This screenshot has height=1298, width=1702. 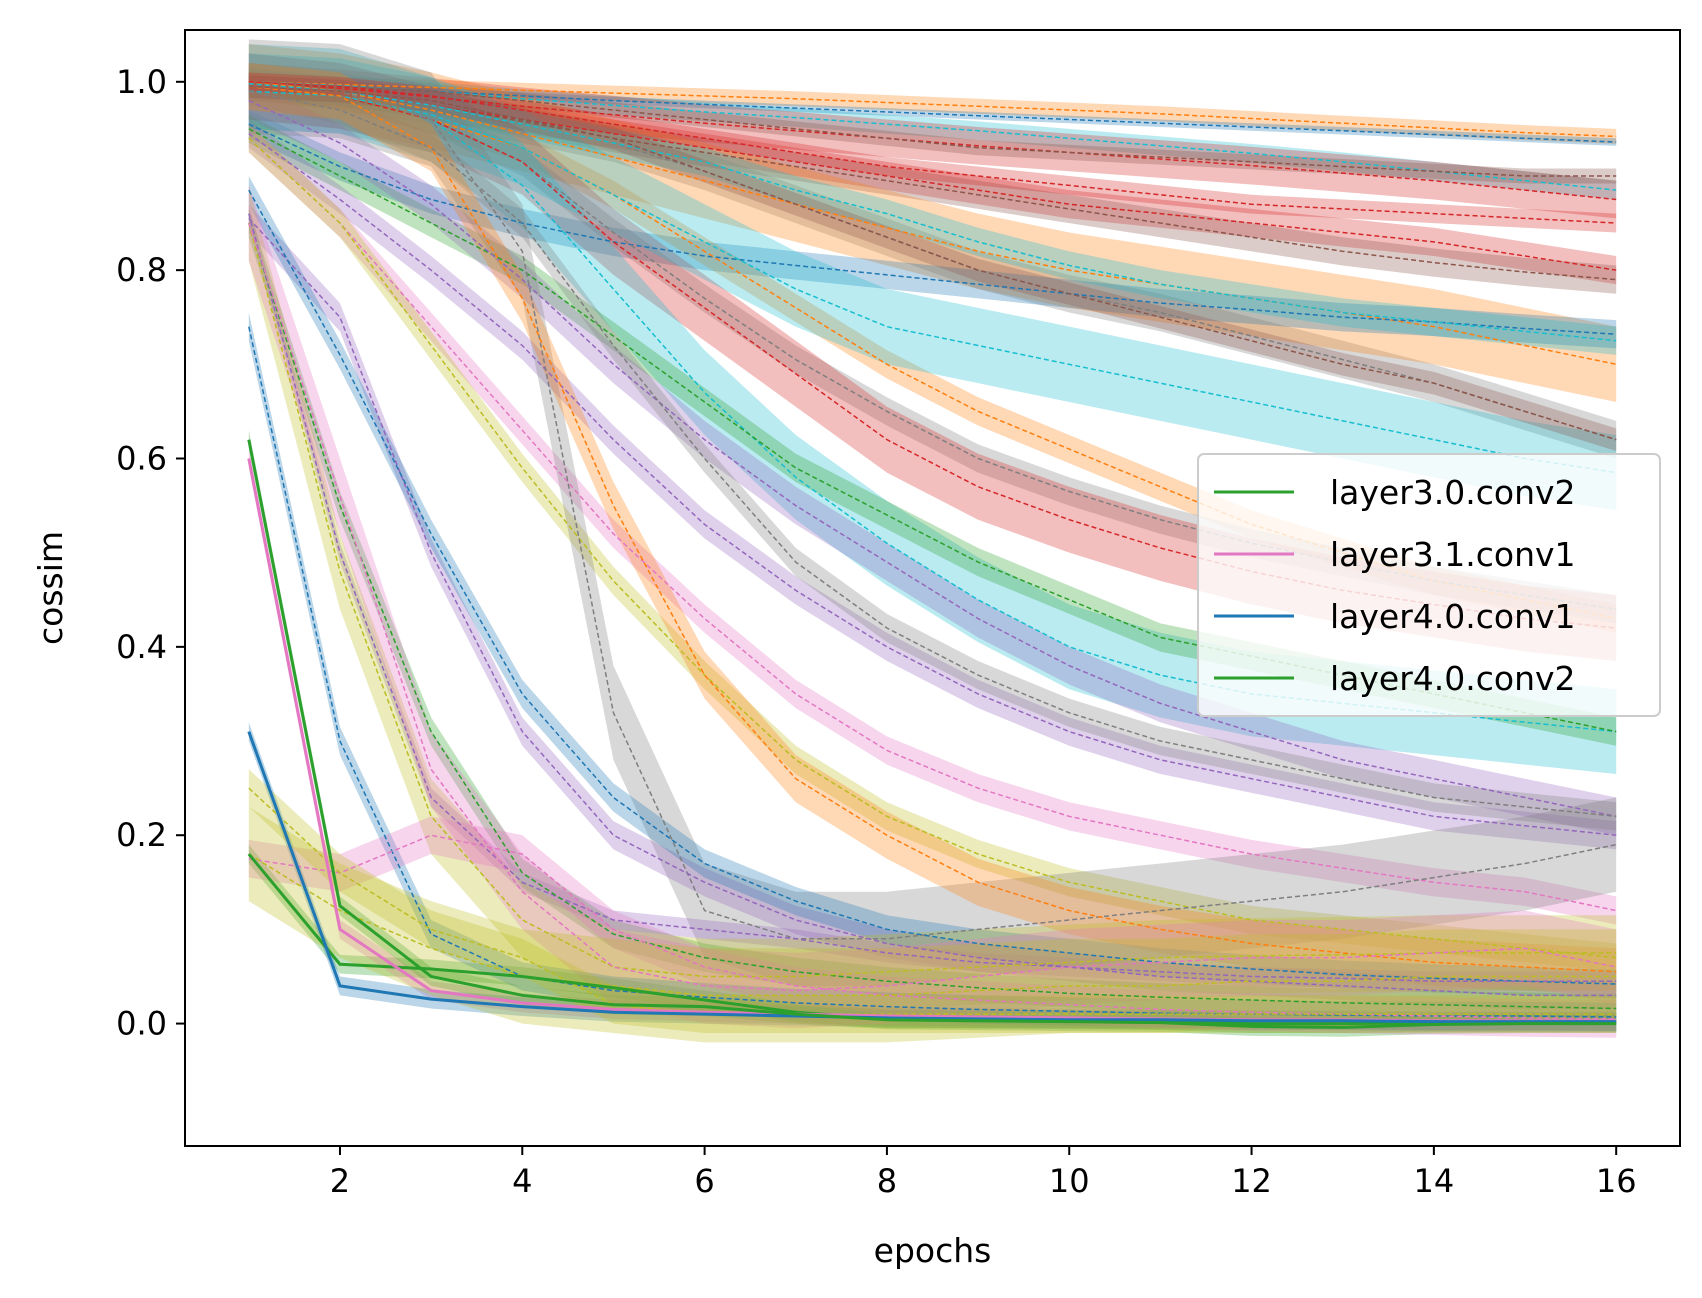 What do you see at coordinates (1453, 616) in the screenshot?
I see `legend-label: layer4.0.conv1` at bounding box center [1453, 616].